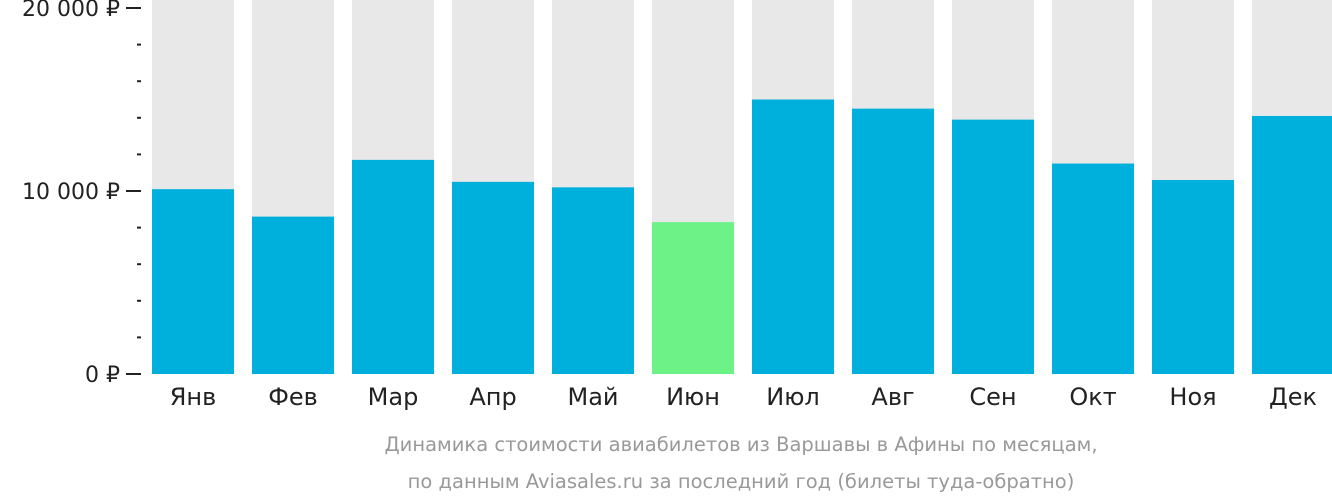 The height and width of the screenshot is (502, 1332). What do you see at coordinates (892, 397) in the screenshot?
I see `x-tick-label: Авг` at bounding box center [892, 397].